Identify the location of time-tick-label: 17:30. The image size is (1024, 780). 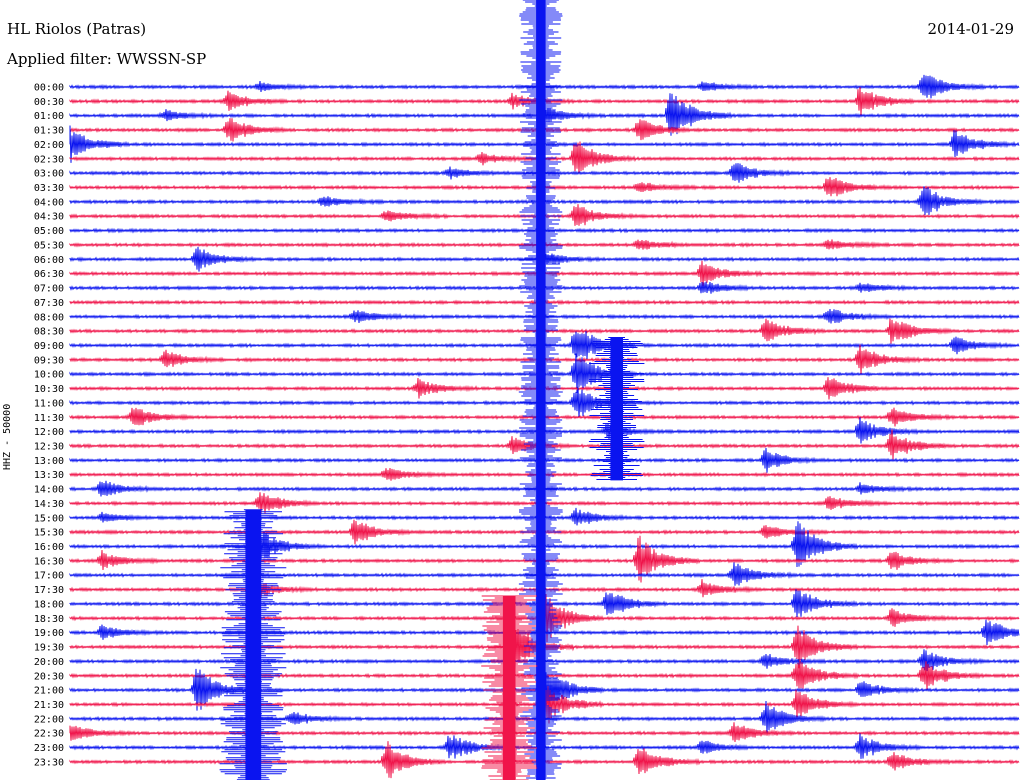
(49, 590).